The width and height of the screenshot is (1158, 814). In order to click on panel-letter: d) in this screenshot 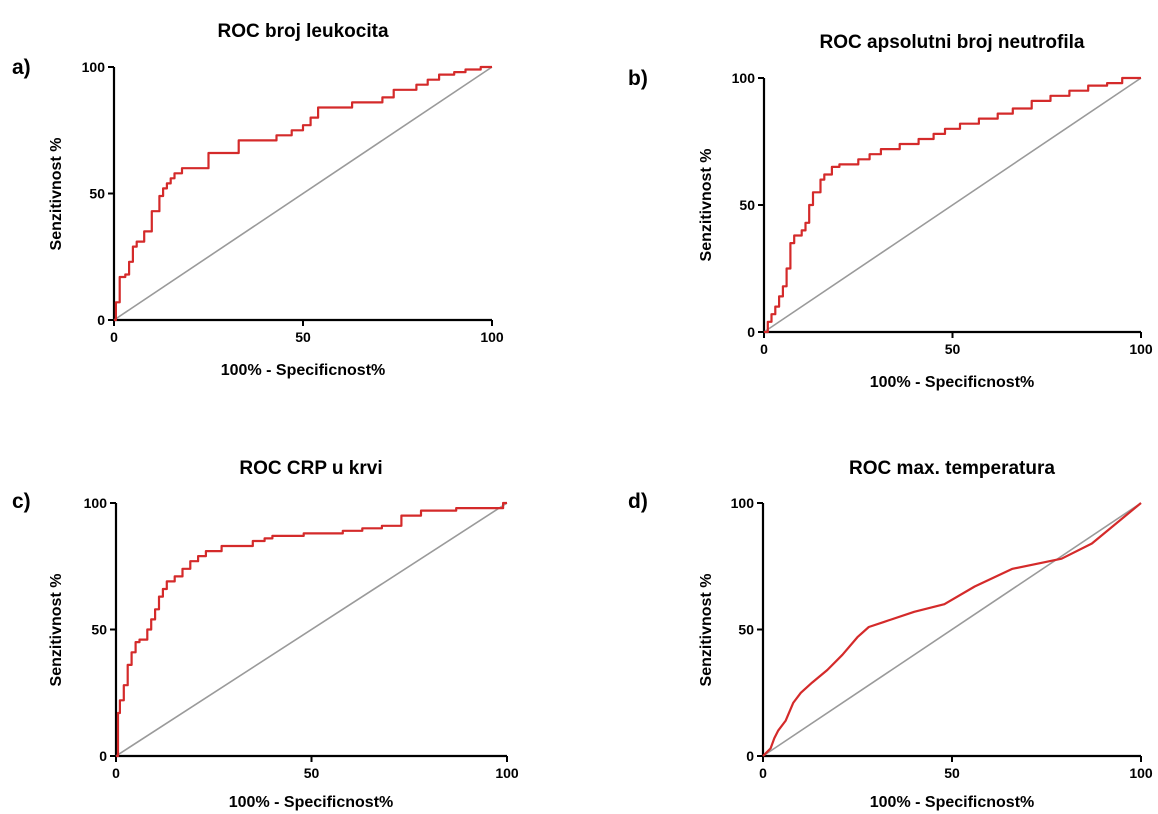, I will do `click(638, 501)`.